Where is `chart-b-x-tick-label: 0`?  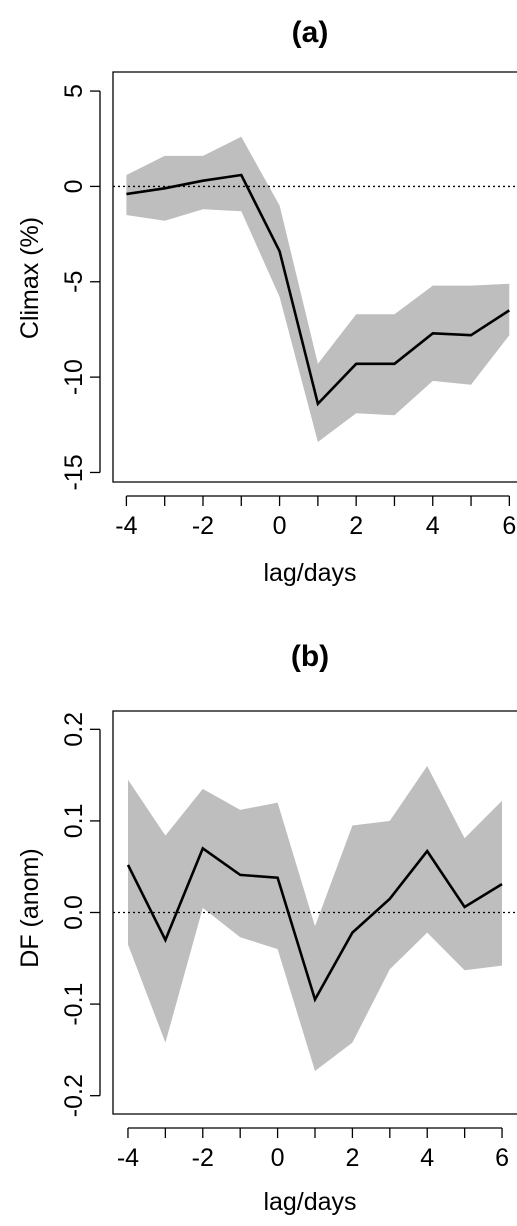 chart-b-x-tick-label: 0 is located at coordinates (278, 1158).